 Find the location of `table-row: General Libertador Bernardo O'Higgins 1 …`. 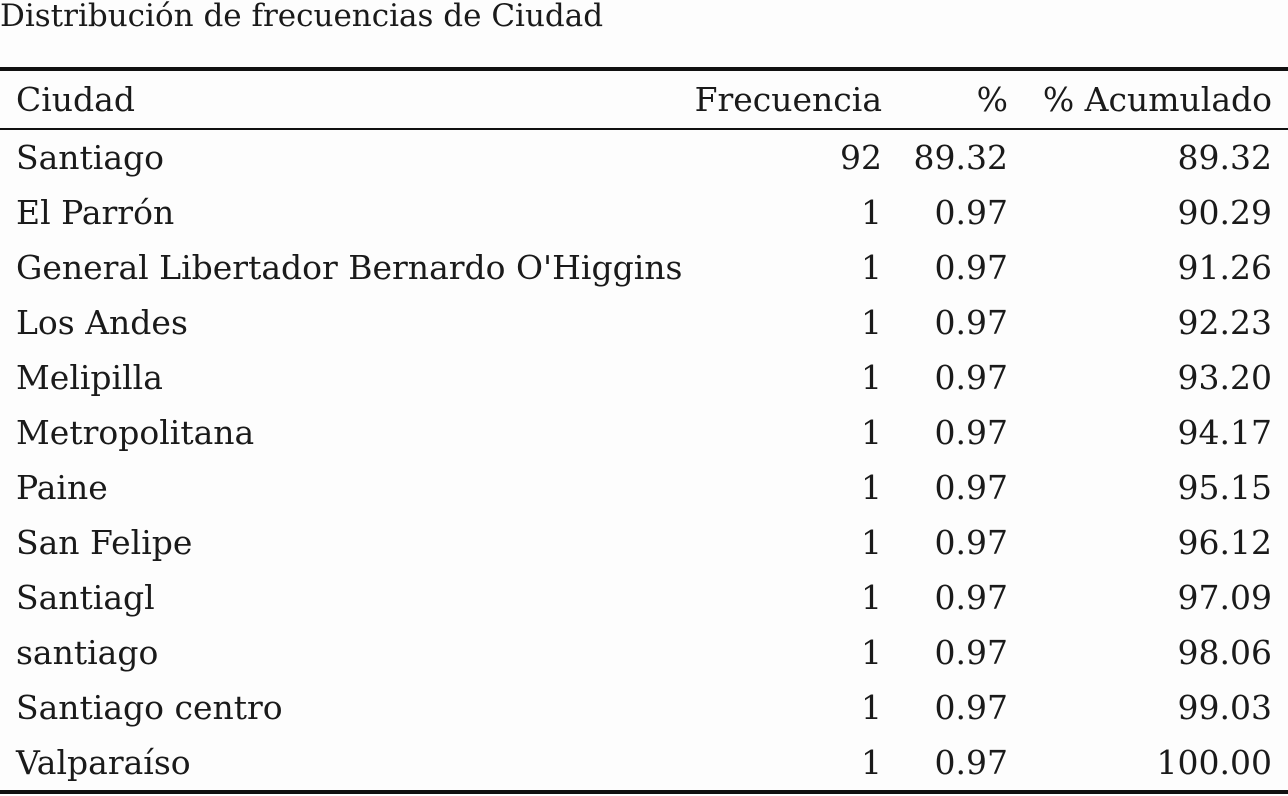

table-row: General Libertador Bernardo O'Higgins 1 … is located at coordinates (644, 267).